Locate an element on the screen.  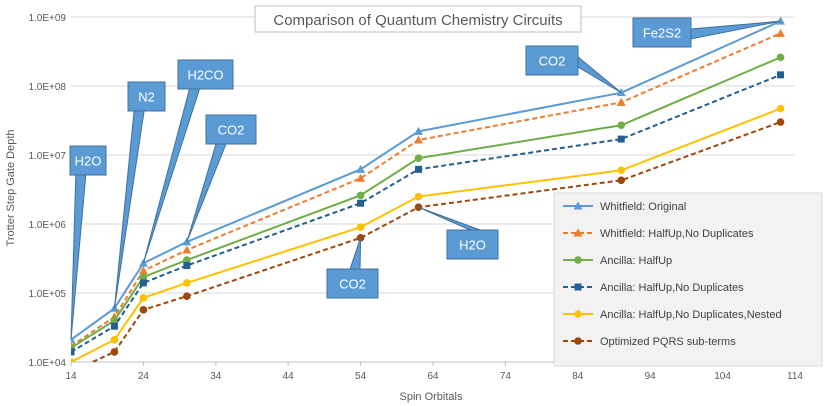
y-tick-label: 1.0E+08 is located at coordinates (47, 87).